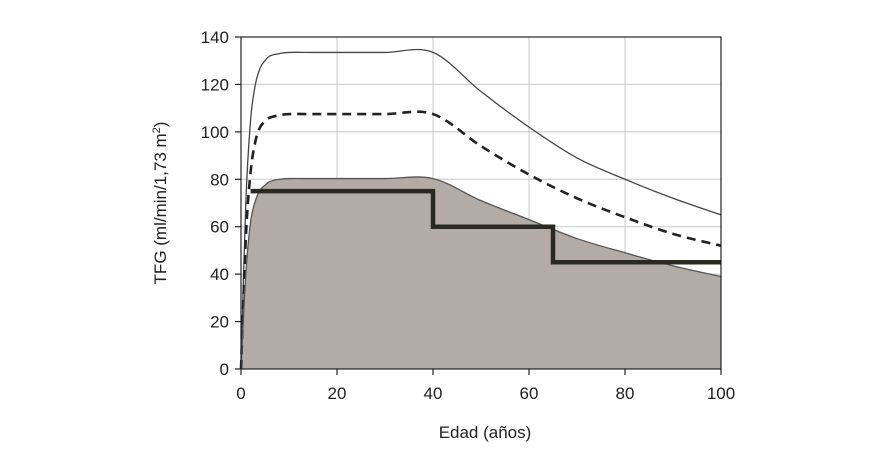  Describe the element at coordinates (215, 132) in the screenshot. I see `y-tick-label-100: 100` at that location.